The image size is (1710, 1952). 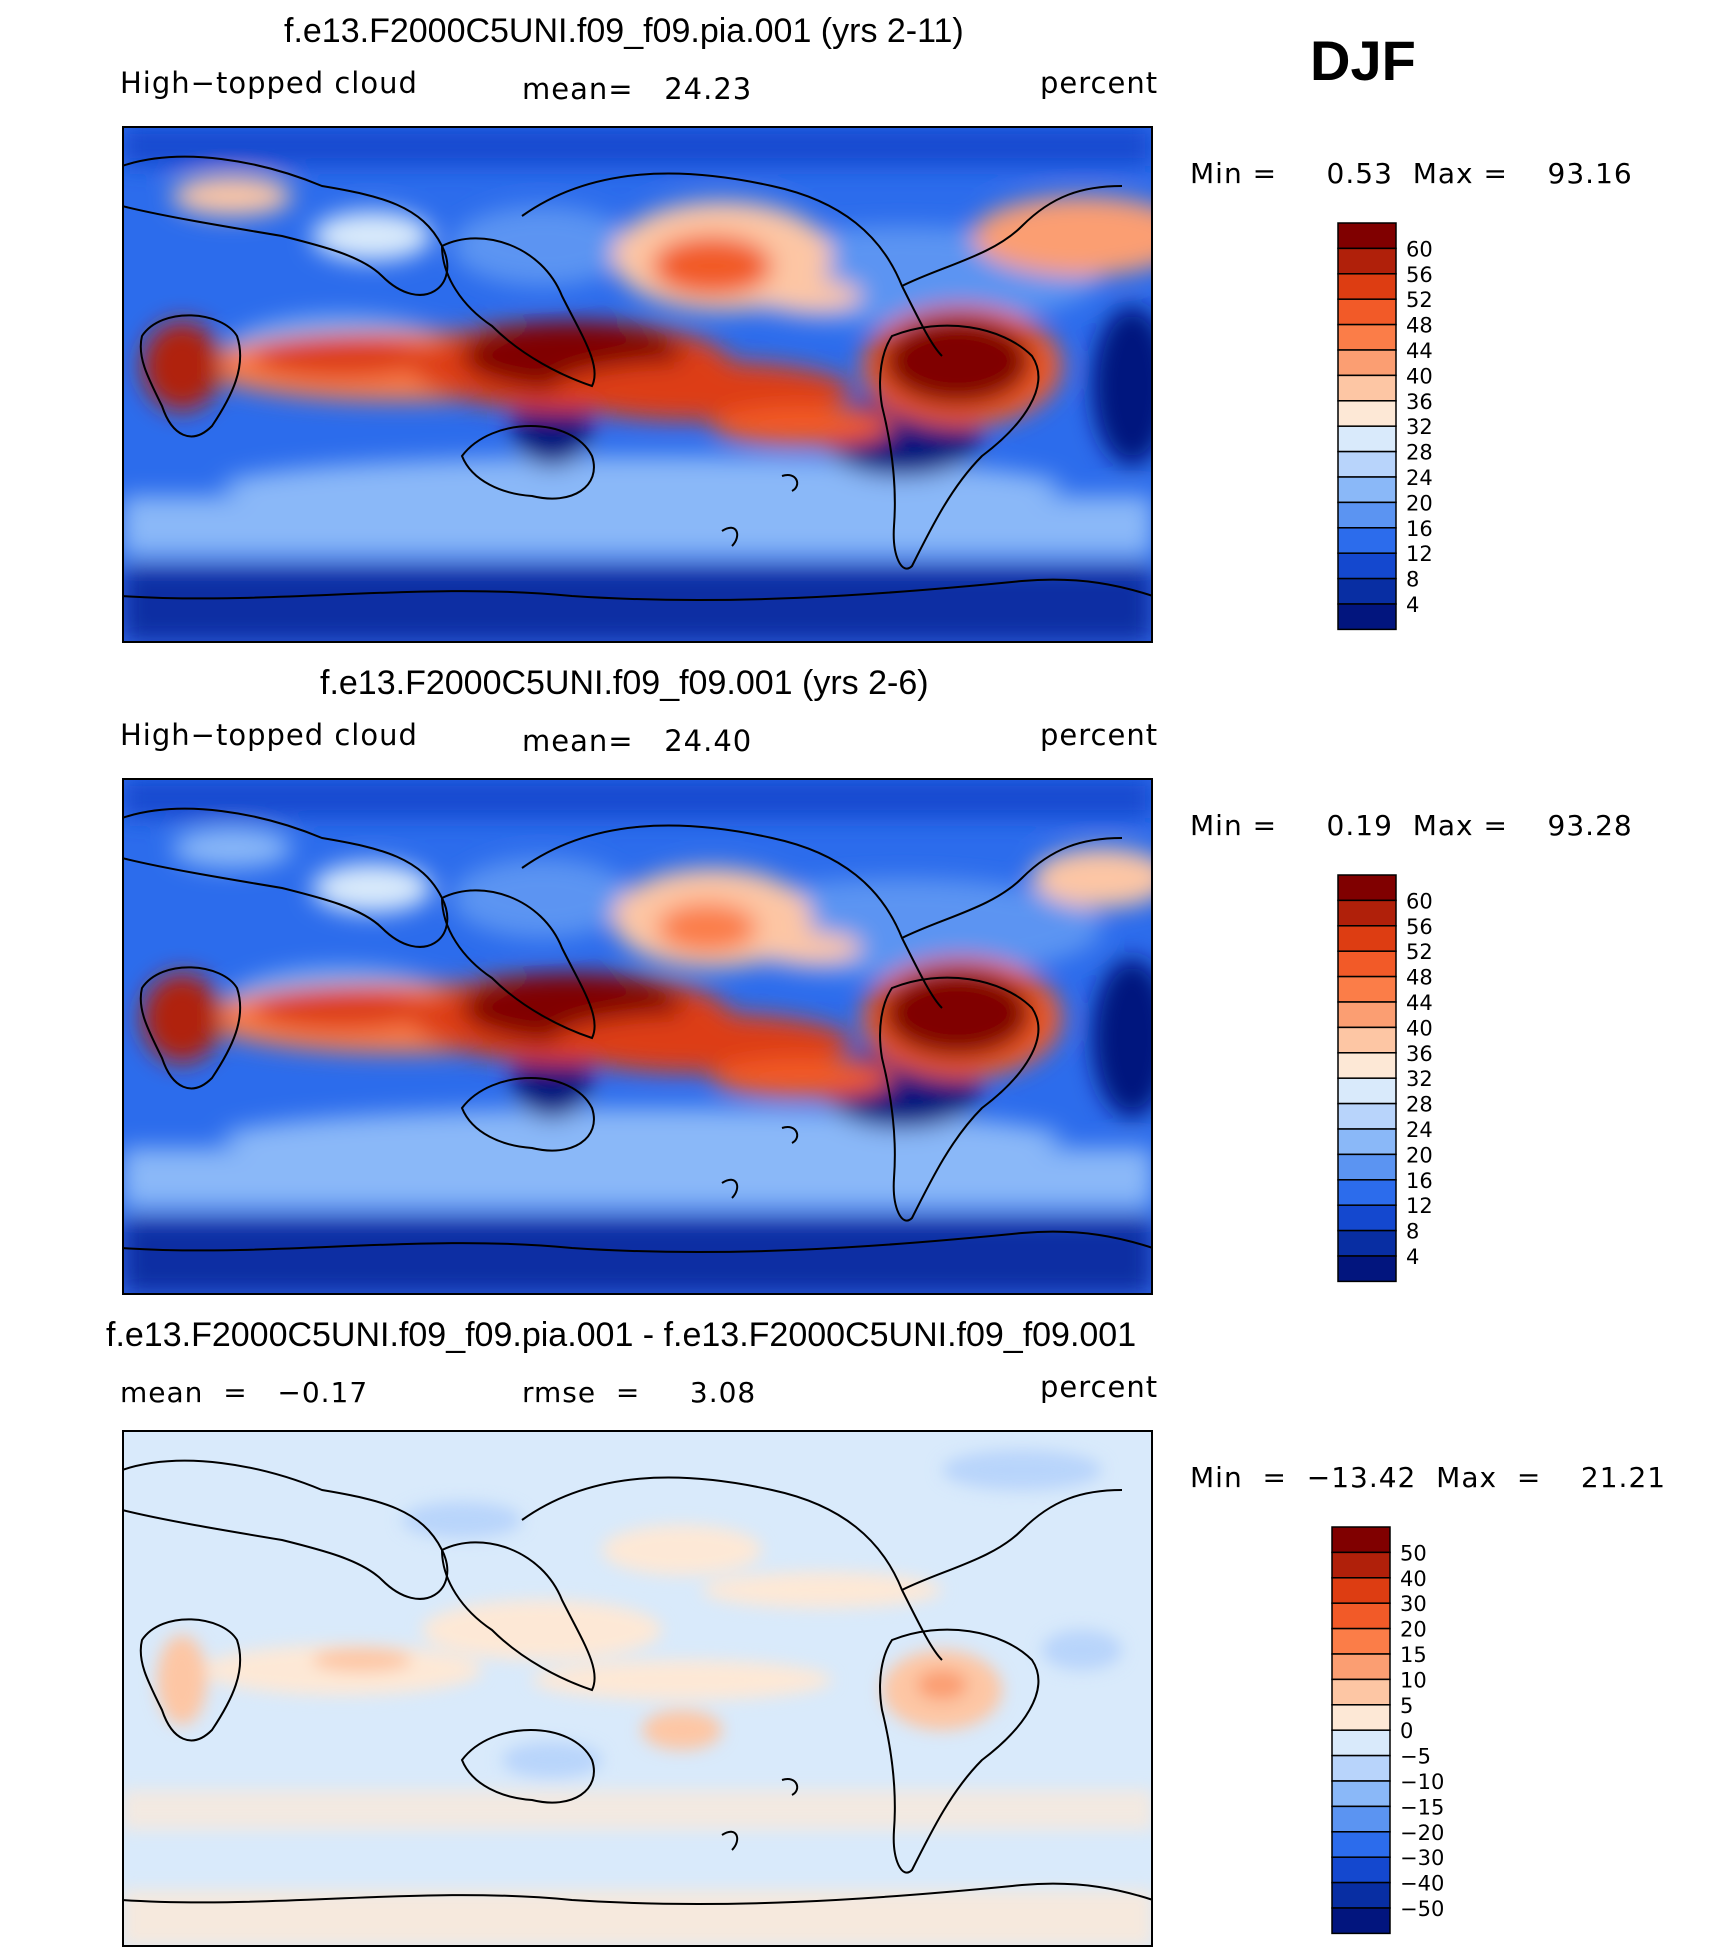 I want to click on colorbar-tick-label: 5, so click(x=1406, y=1706).